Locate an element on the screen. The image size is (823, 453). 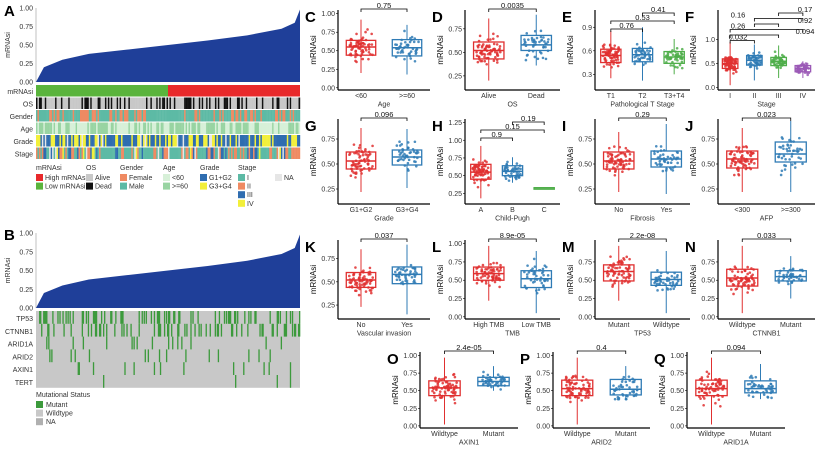
panel-letter-O: O is located at coordinates (393, 359).